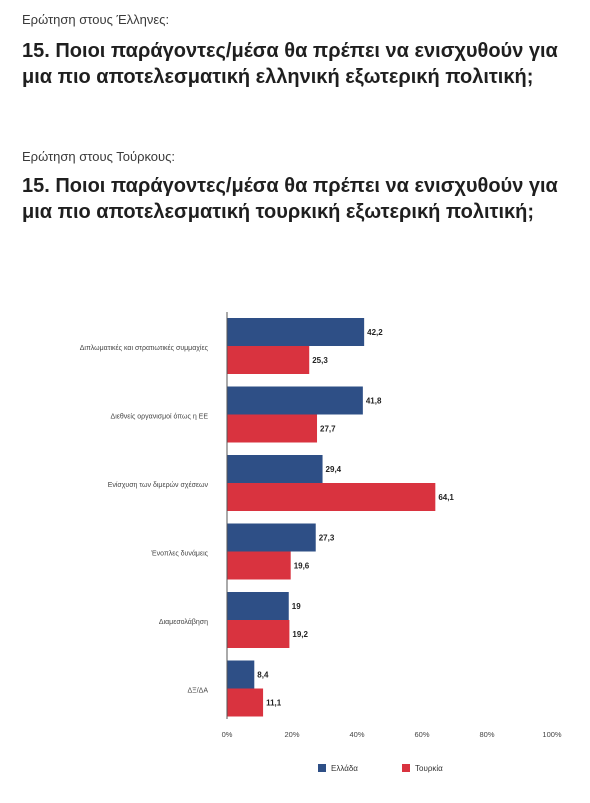 This screenshot has height=803, width=590. Describe the element at coordinates (144, 348) in the screenshot. I see `category-label: Διπλωματικές και στρατιωτικές συμμαχίες` at that location.